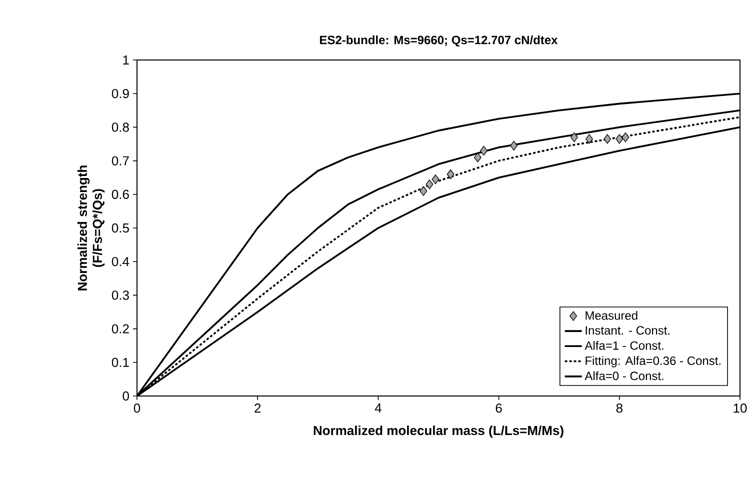 The image size is (755, 482). I want to click on y-tick-label: 1, so click(126, 60).